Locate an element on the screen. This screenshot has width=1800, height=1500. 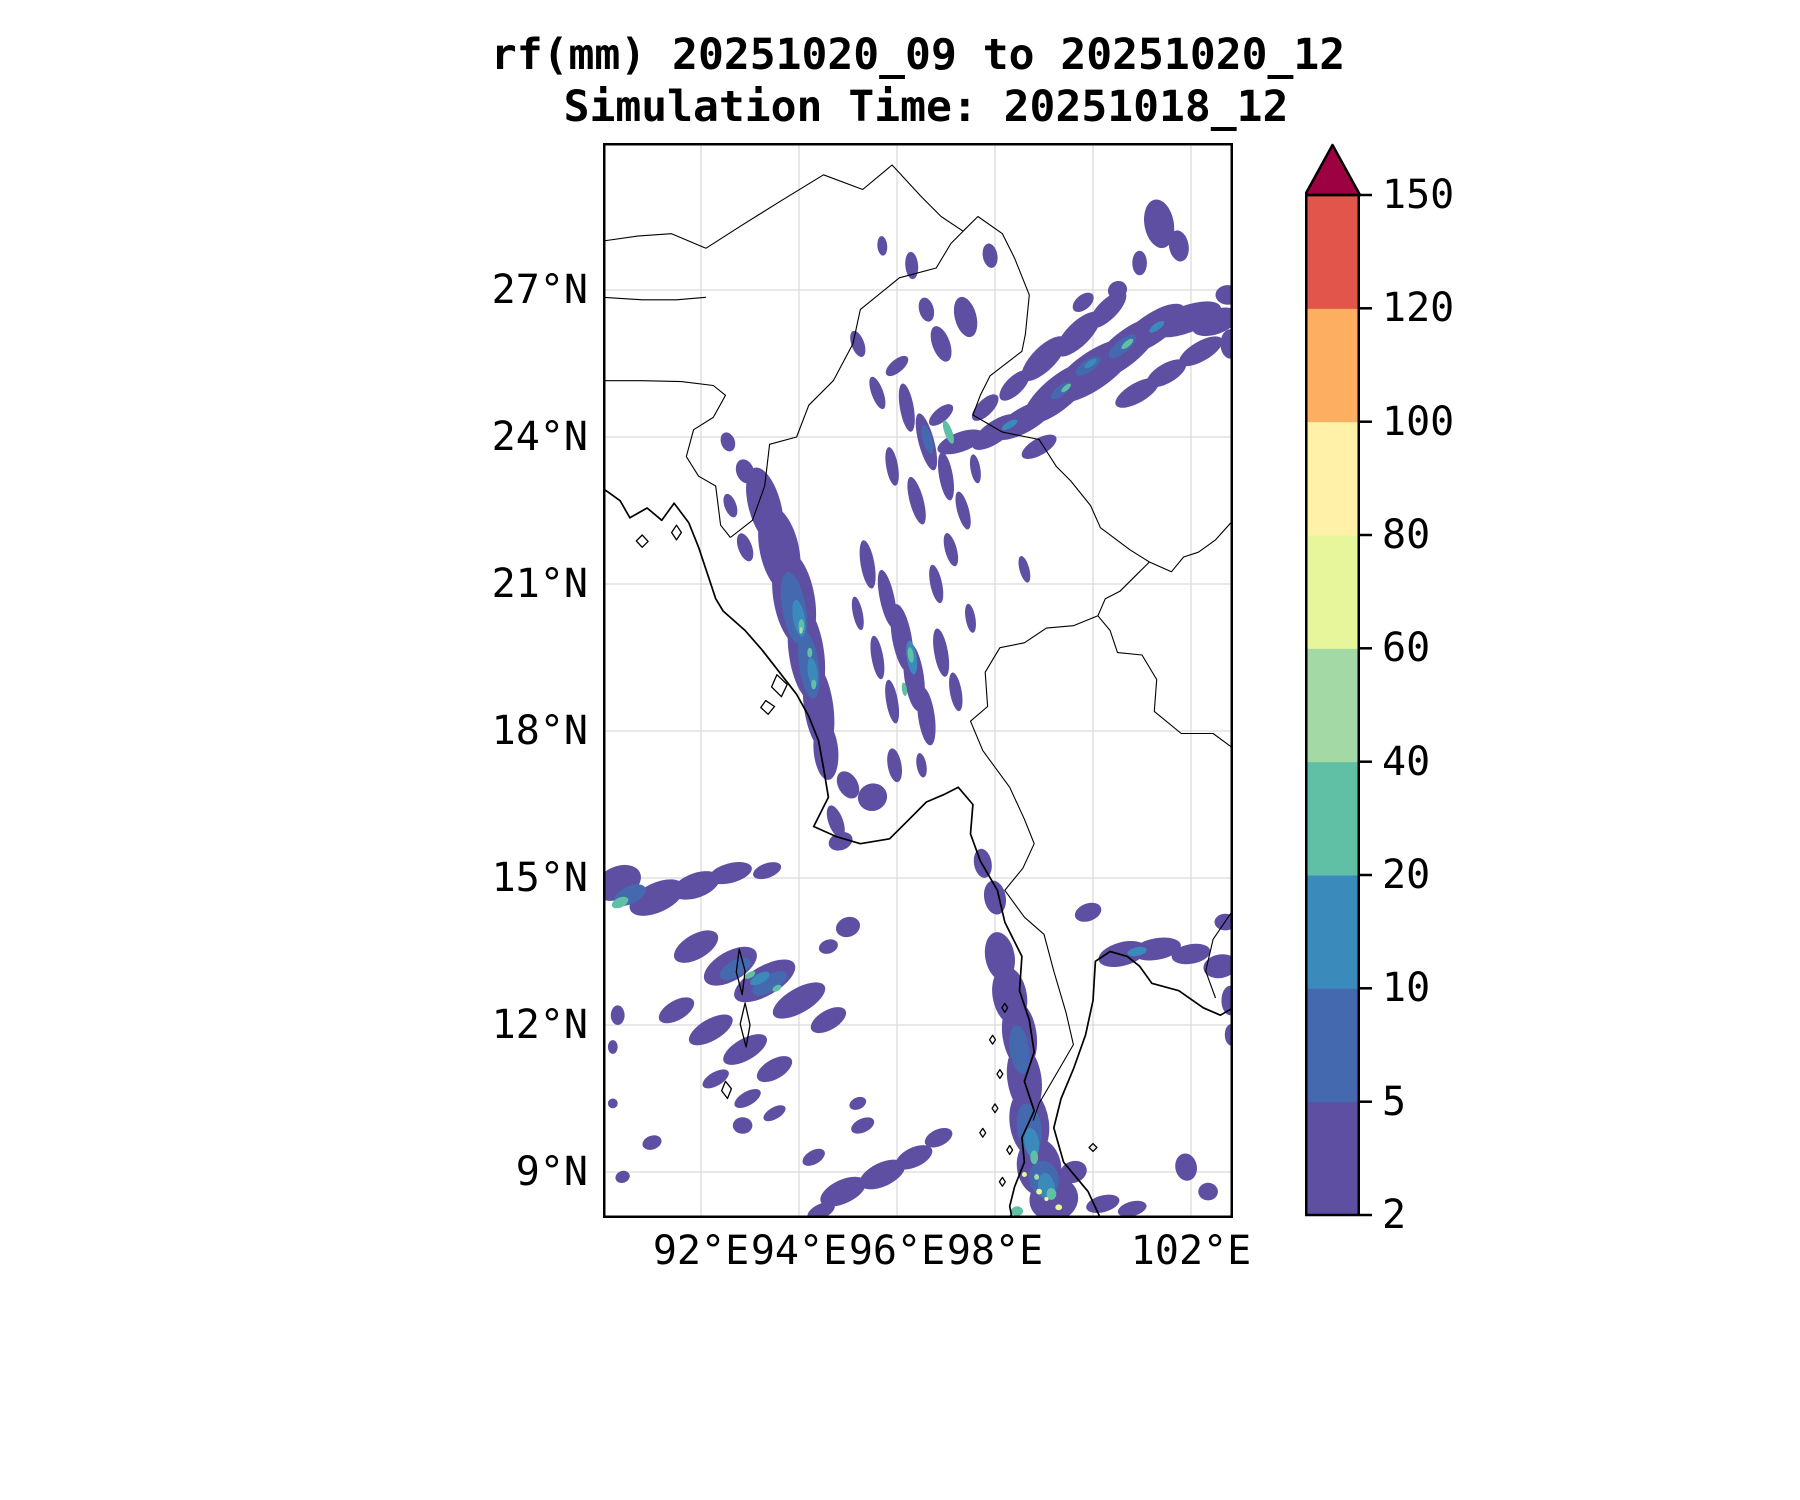
x-tick-label: 96°E is located at coordinates (897, 1251).